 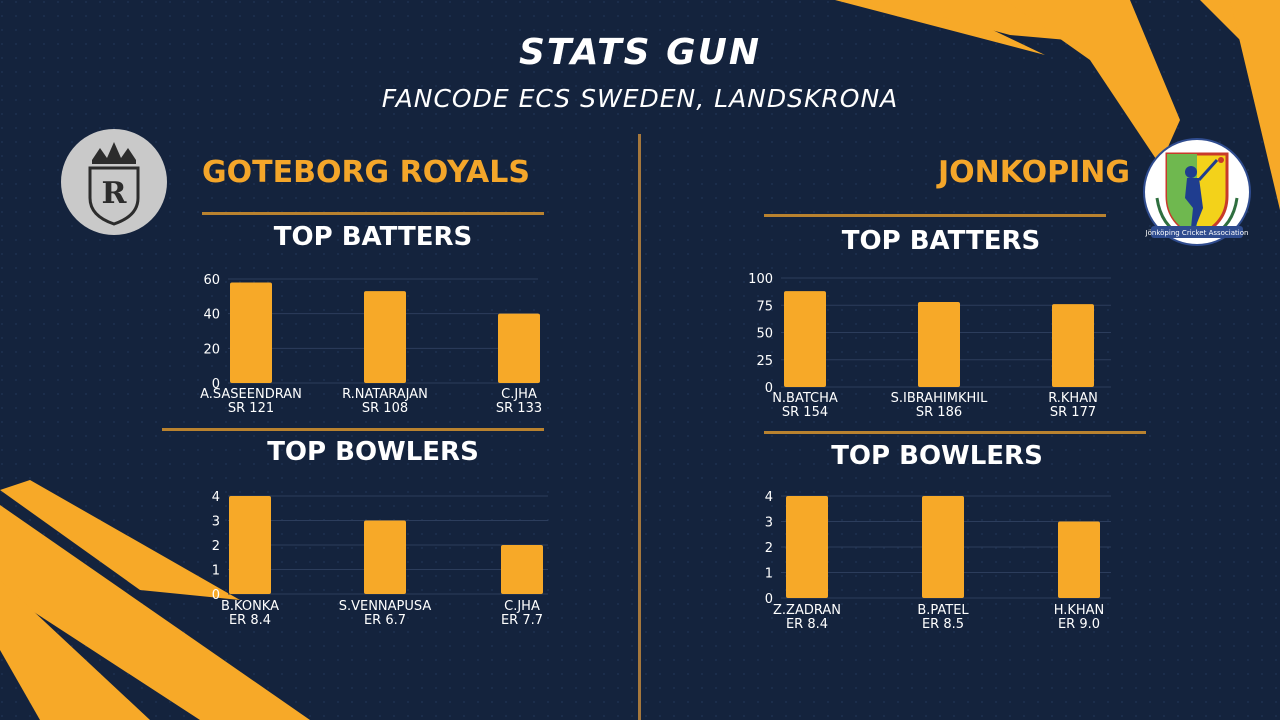 What do you see at coordinates (1079, 610) in the screenshot?
I see `x-category-label: H.KHAN` at bounding box center [1079, 610].